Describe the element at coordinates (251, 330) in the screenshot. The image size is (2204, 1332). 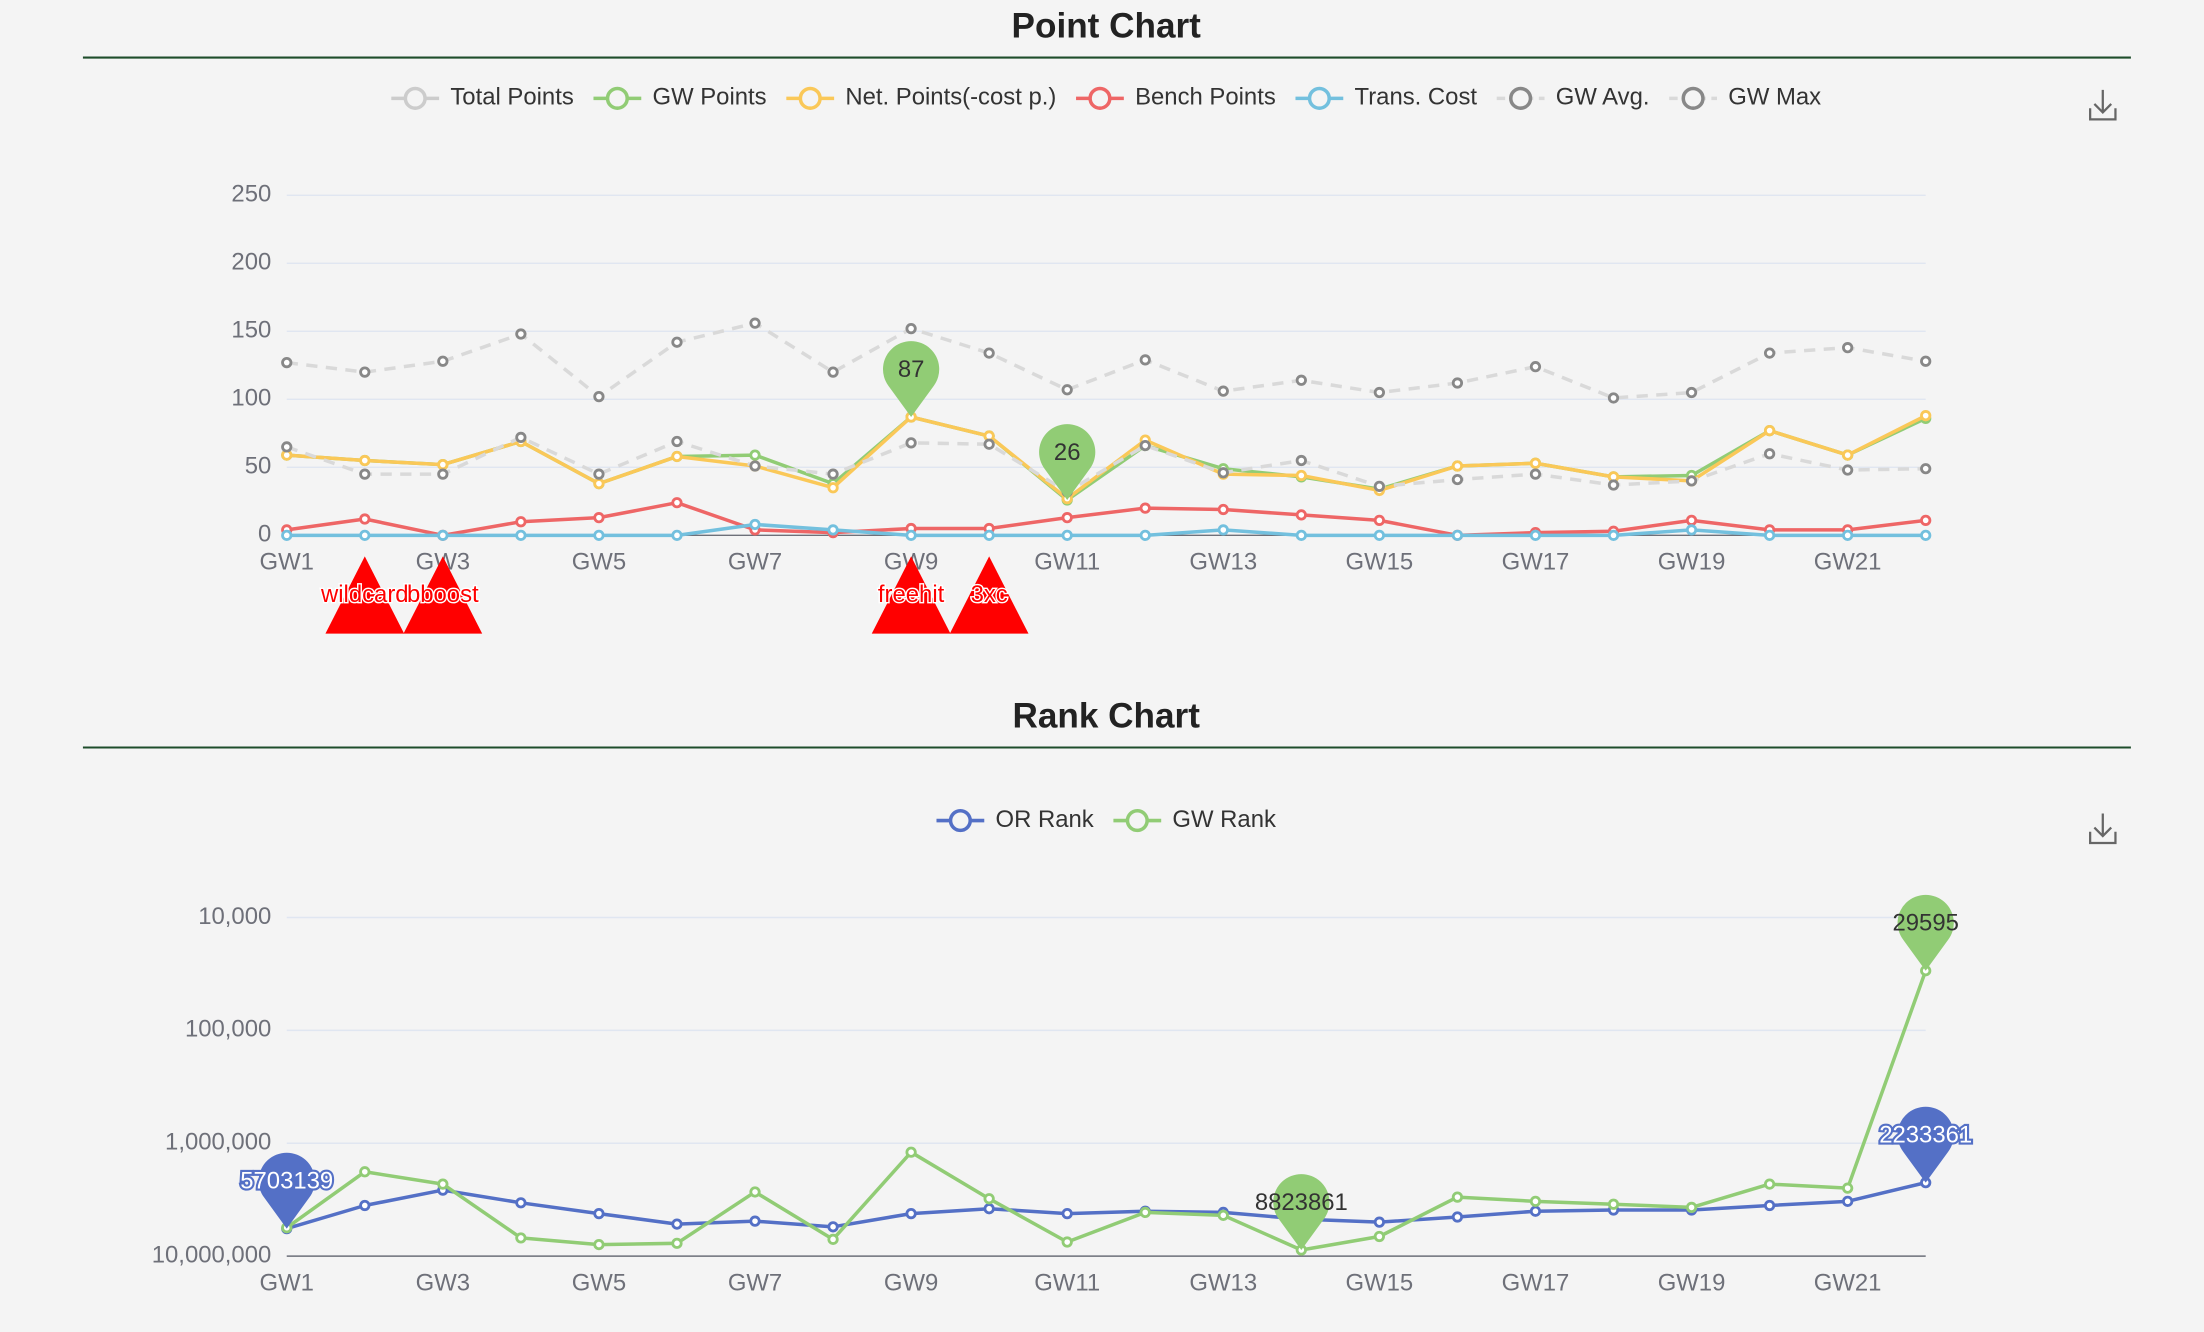
I see `y-tick-label: 150` at that location.